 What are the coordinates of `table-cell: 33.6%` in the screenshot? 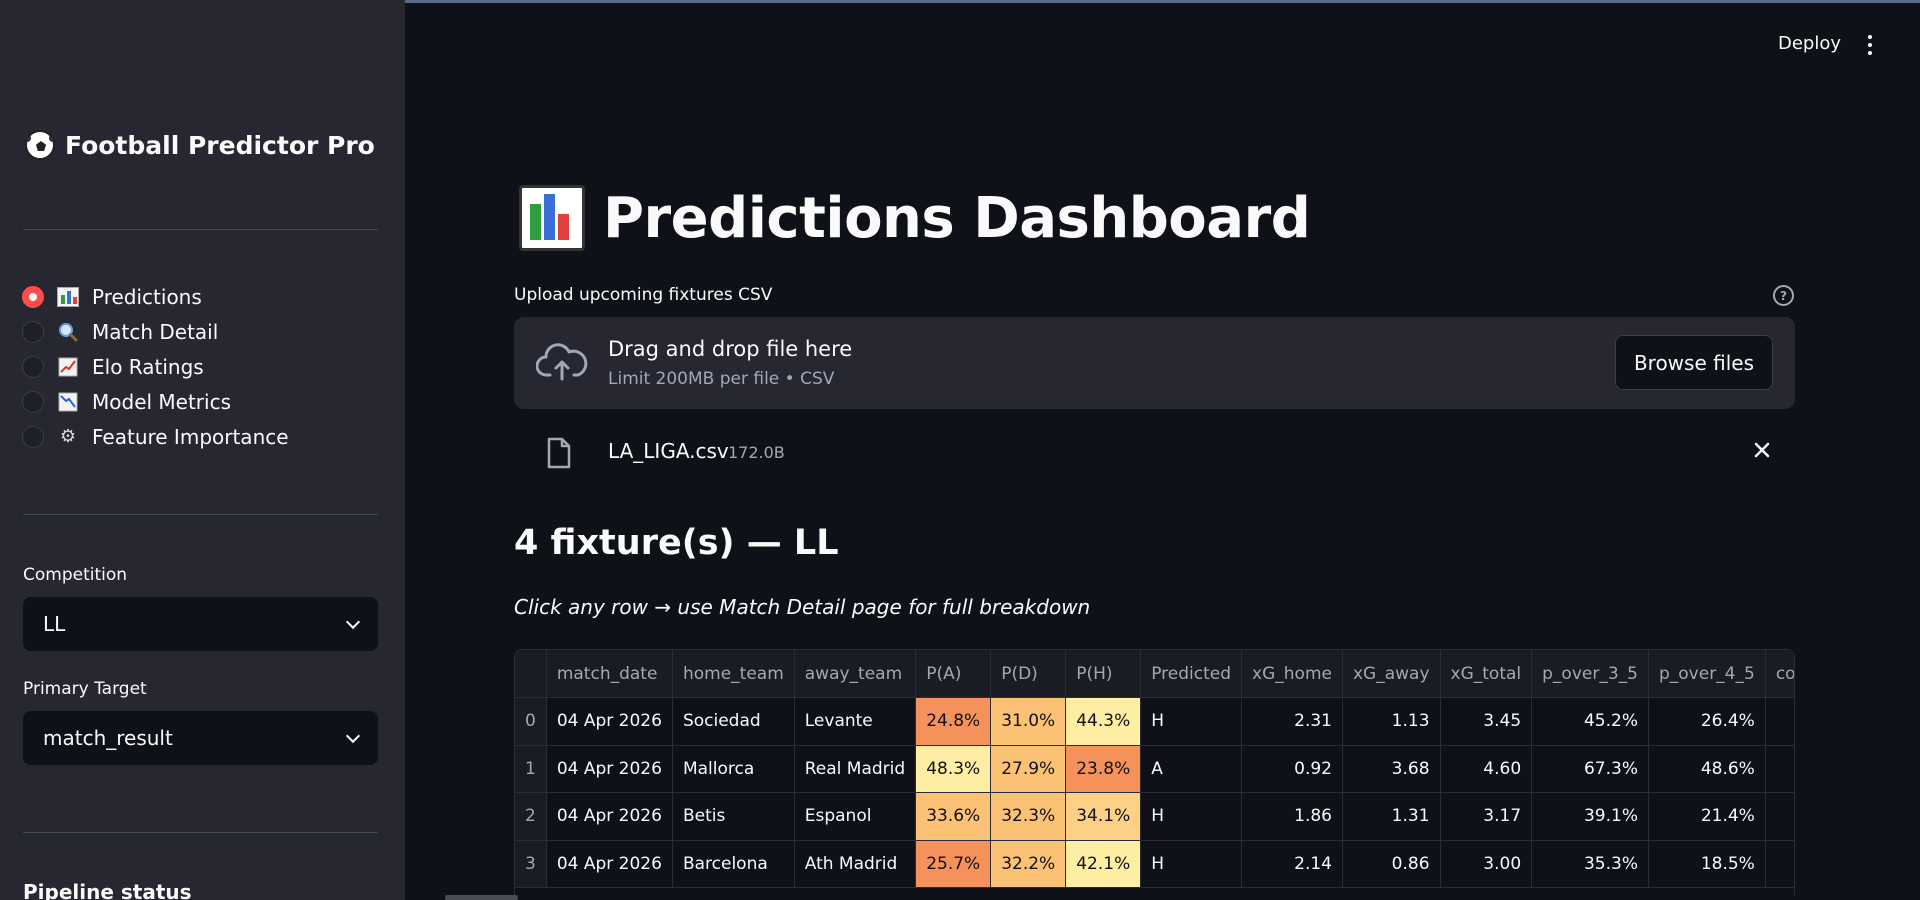 It's located at (953, 816).